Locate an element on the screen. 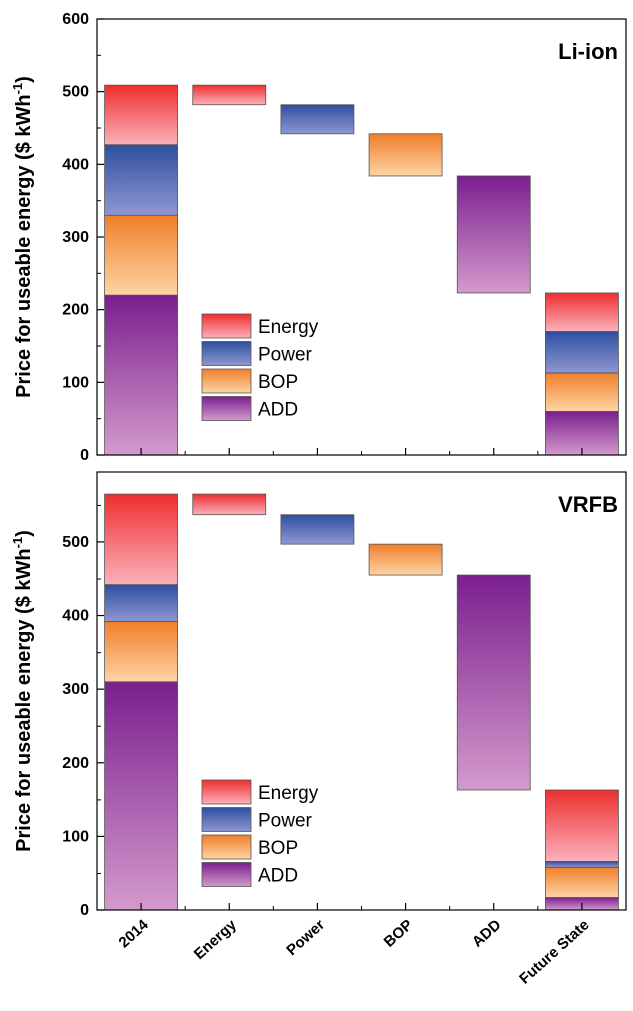  panel-title: VRFB is located at coordinates (588, 504).